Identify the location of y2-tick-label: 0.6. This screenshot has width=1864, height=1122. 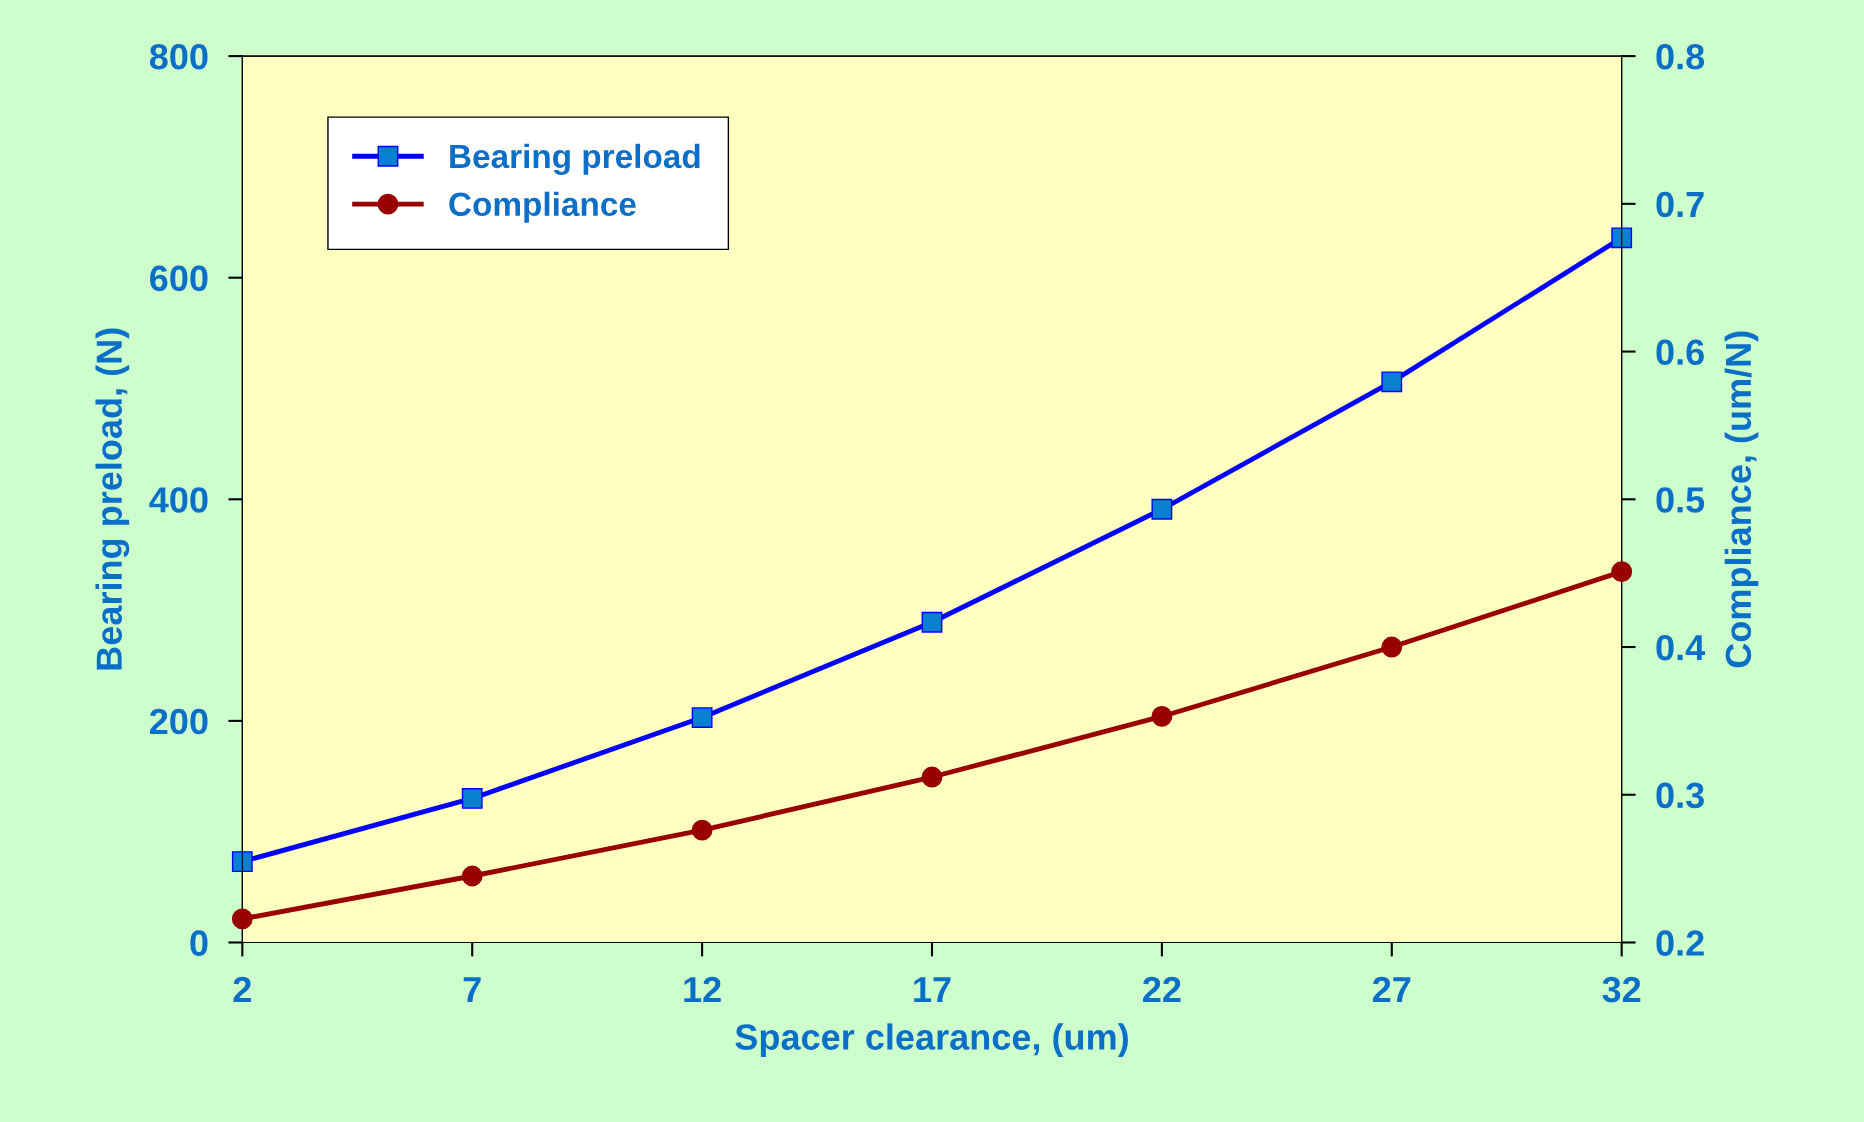
(1680, 352).